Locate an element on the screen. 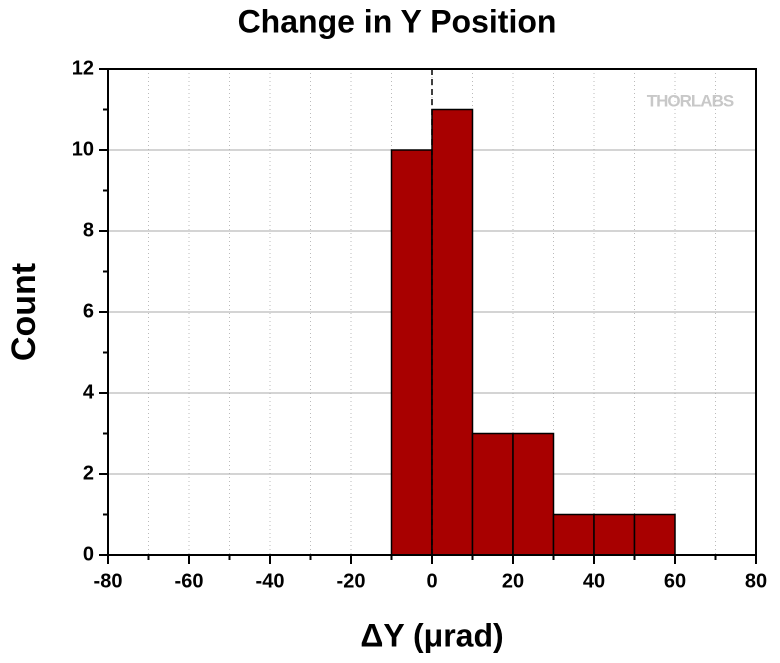 The height and width of the screenshot is (663, 780). y-tick-label: 12 is located at coordinates (83, 68).